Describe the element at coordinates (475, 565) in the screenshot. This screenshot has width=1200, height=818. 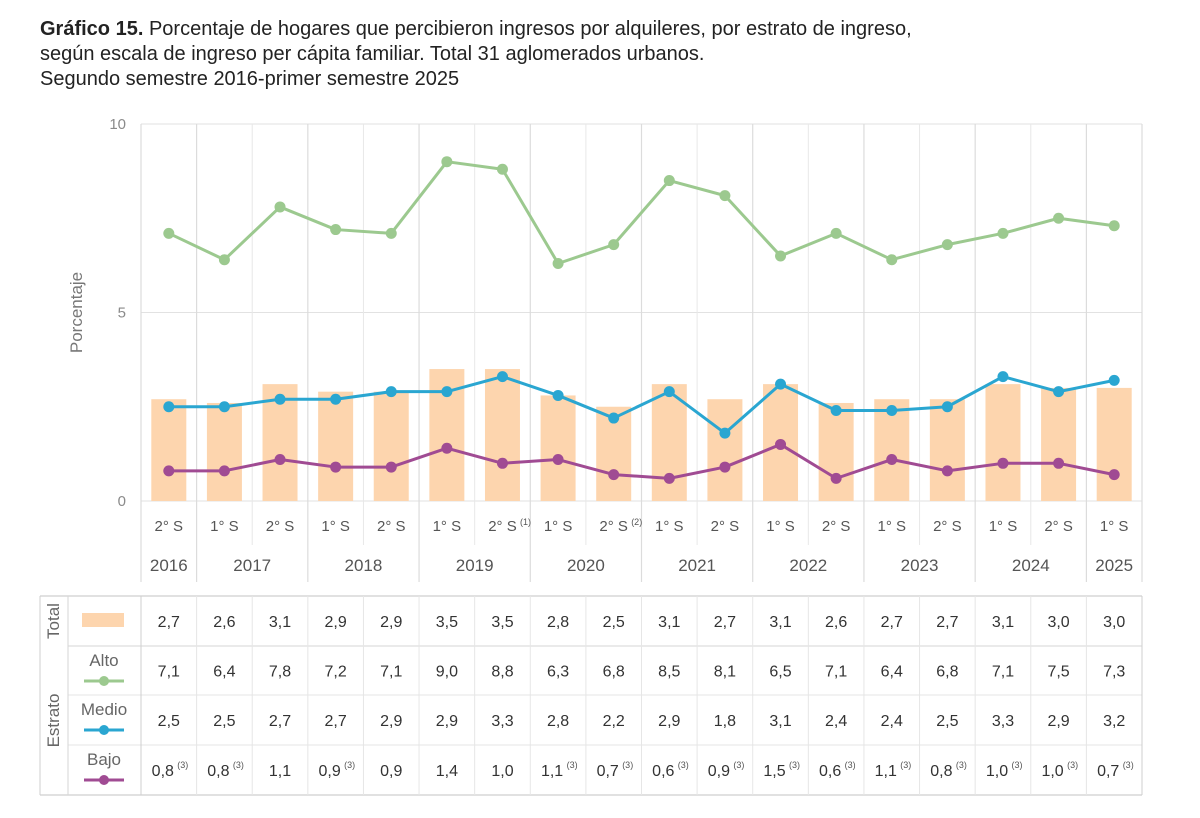
I see `year-label: 2019` at that location.